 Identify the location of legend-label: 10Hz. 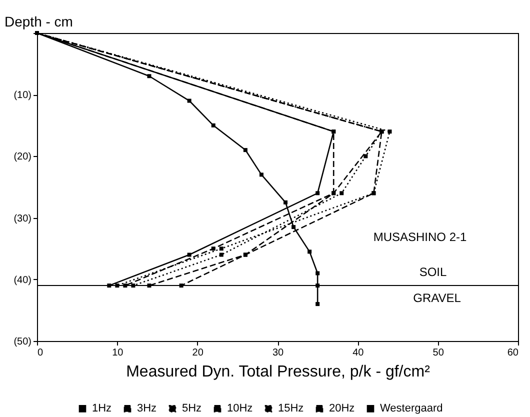
(240, 408).